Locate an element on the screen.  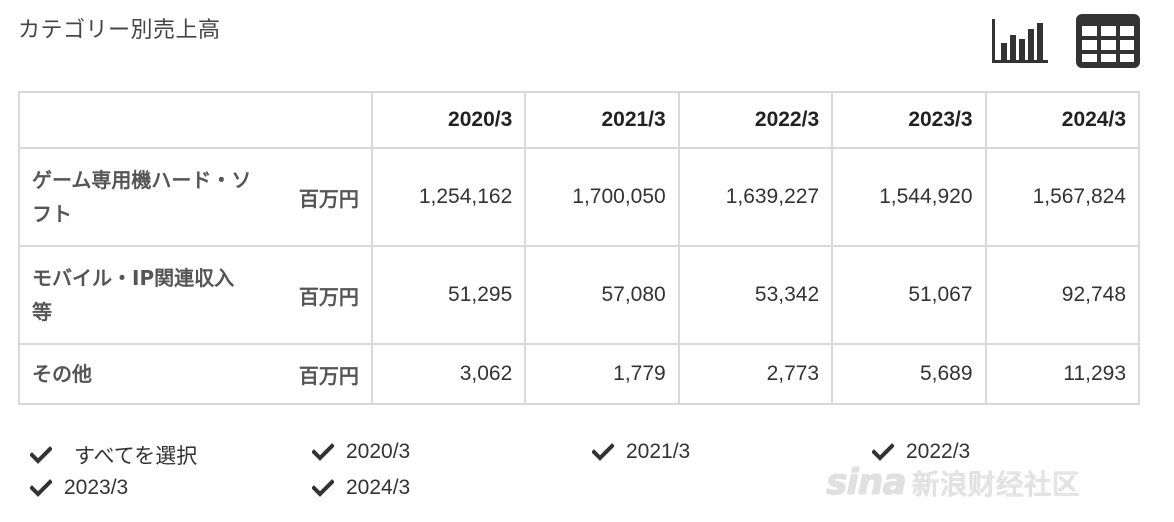
column-header: 2021/3 is located at coordinates (602, 120).